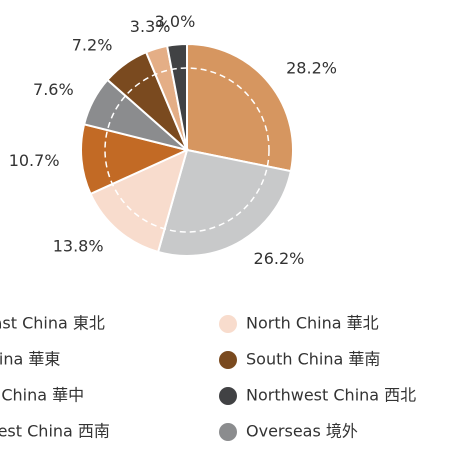  I want to click on slice-label: 13.8%, so click(78, 246).